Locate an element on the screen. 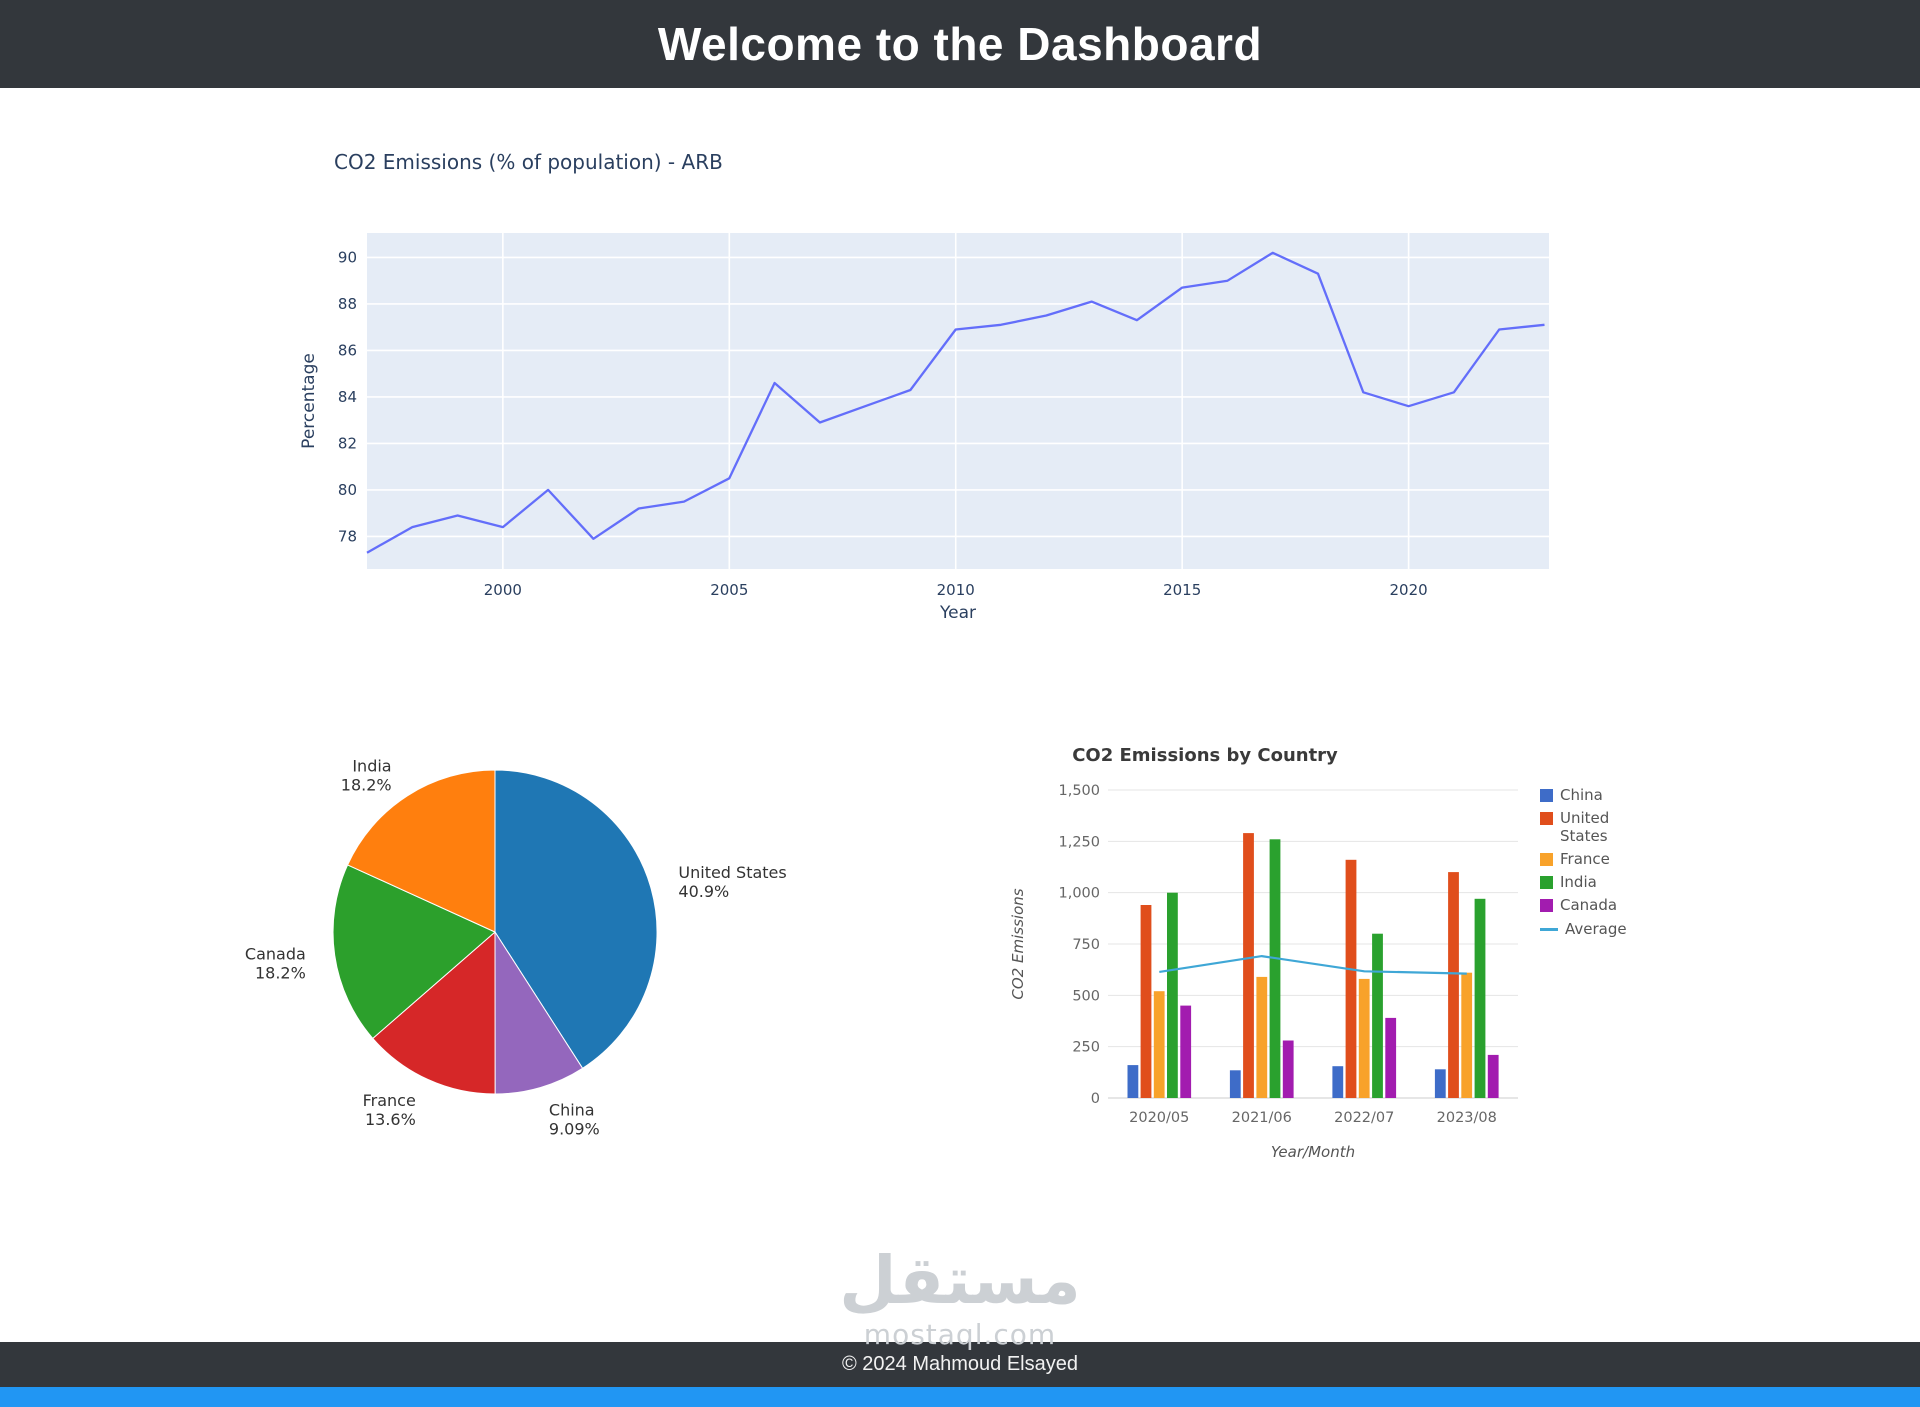 The height and width of the screenshot is (1407, 1920). bar-canada-2022/07 is located at coordinates (1391, 1057).